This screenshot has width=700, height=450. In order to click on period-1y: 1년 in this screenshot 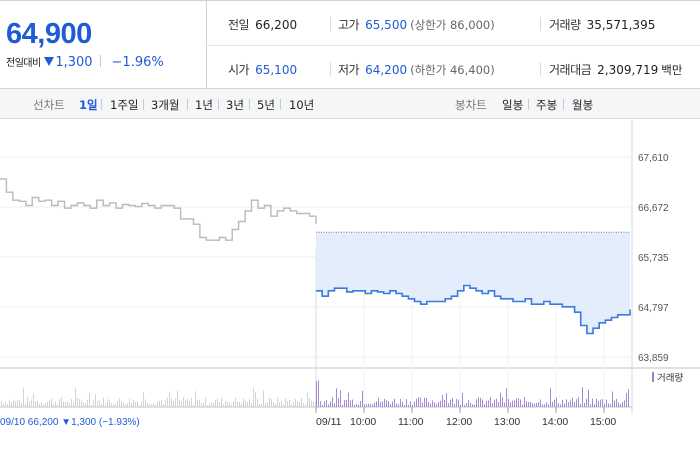, I will do `click(204, 105)`.